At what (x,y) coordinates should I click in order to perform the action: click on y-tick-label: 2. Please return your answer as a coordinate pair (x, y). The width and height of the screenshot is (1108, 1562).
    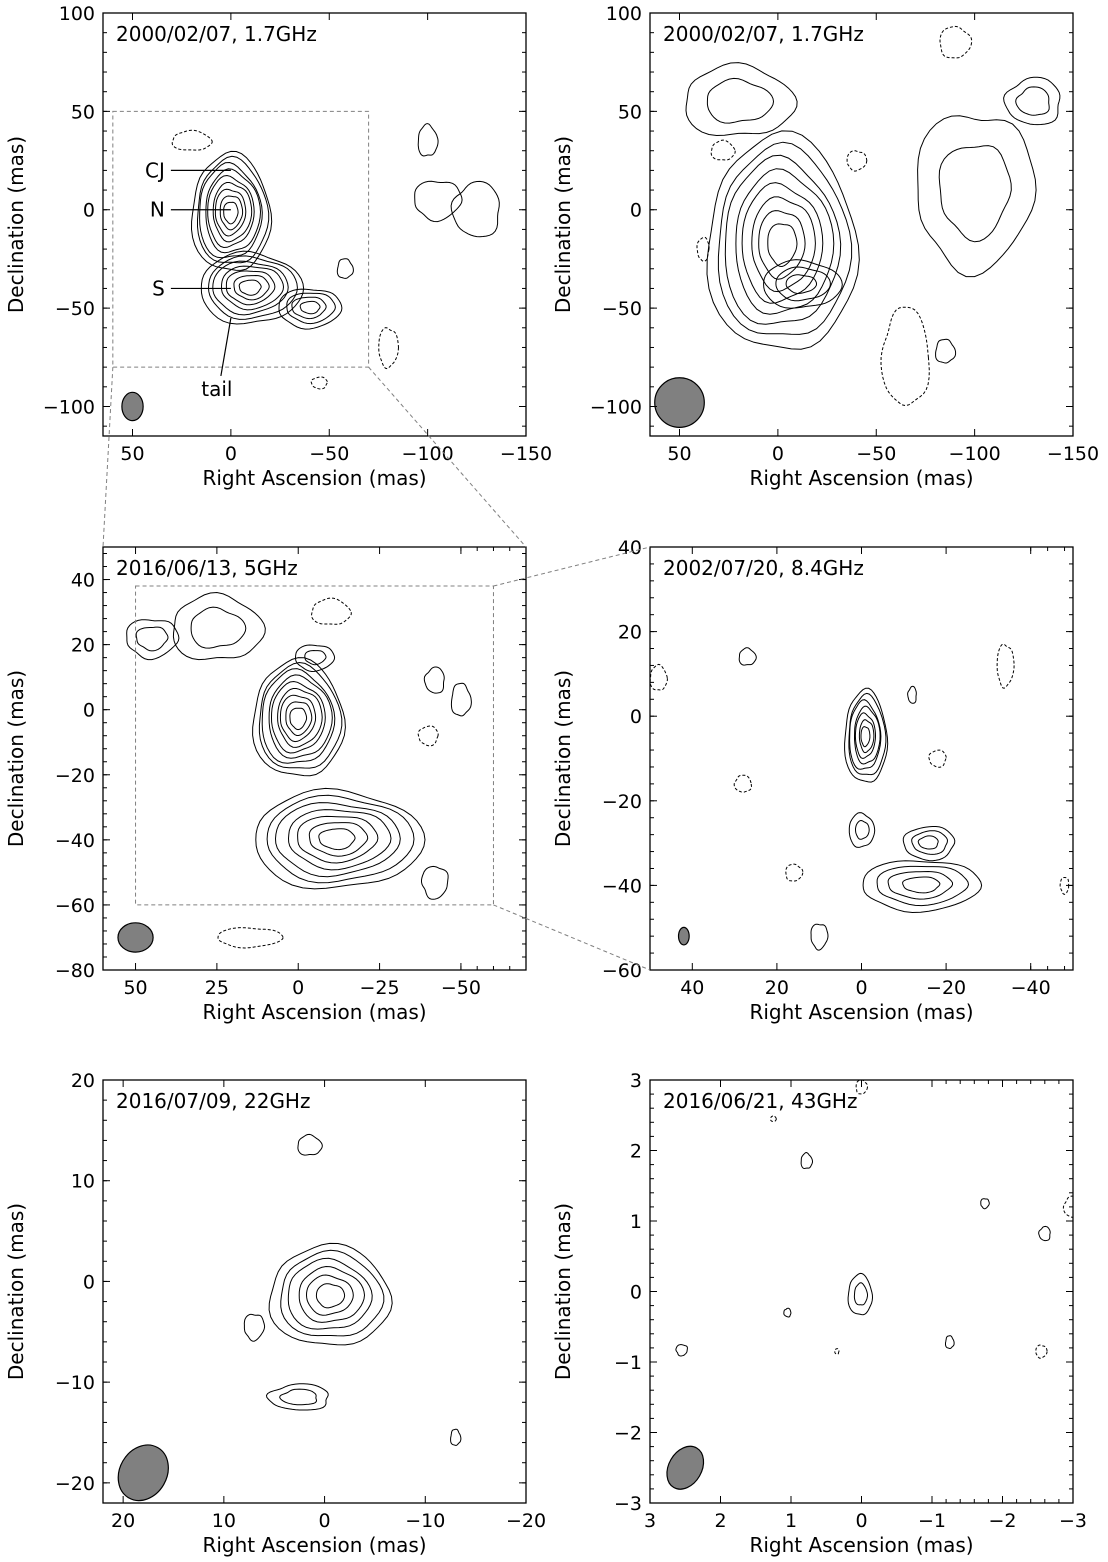
    Looking at the image, I should click on (636, 1152).